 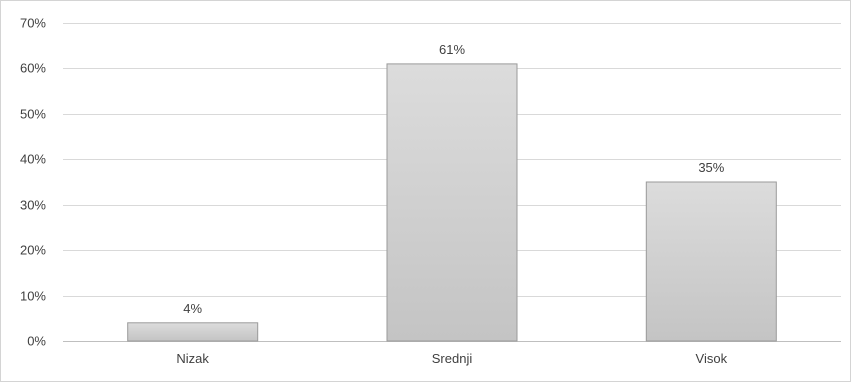 What do you see at coordinates (711, 261) in the screenshot?
I see `bar-visok` at bounding box center [711, 261].